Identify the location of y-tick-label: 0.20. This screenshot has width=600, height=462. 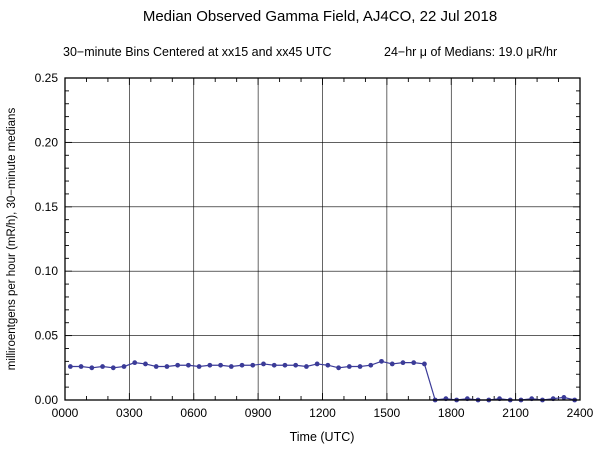
(47, 142).